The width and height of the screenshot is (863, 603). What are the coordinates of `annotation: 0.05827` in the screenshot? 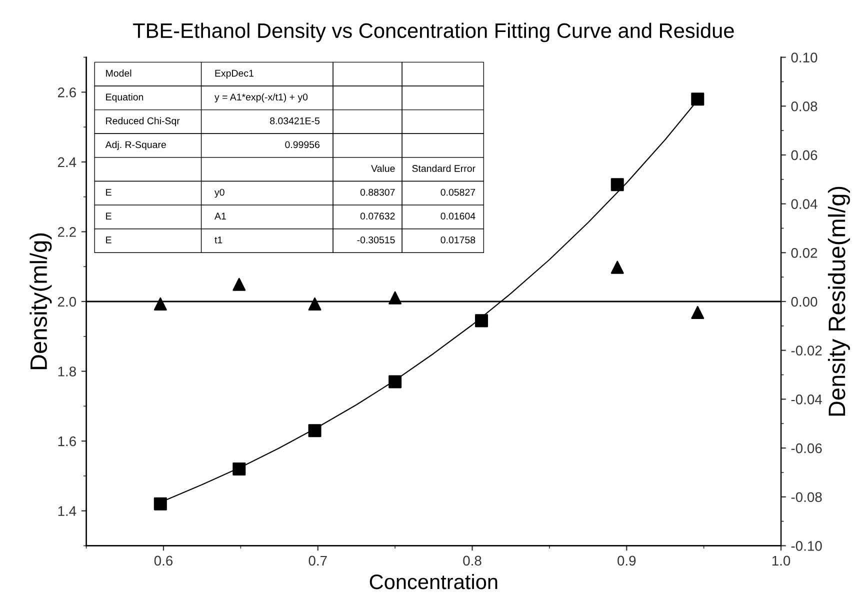 It's located at (458, 192).